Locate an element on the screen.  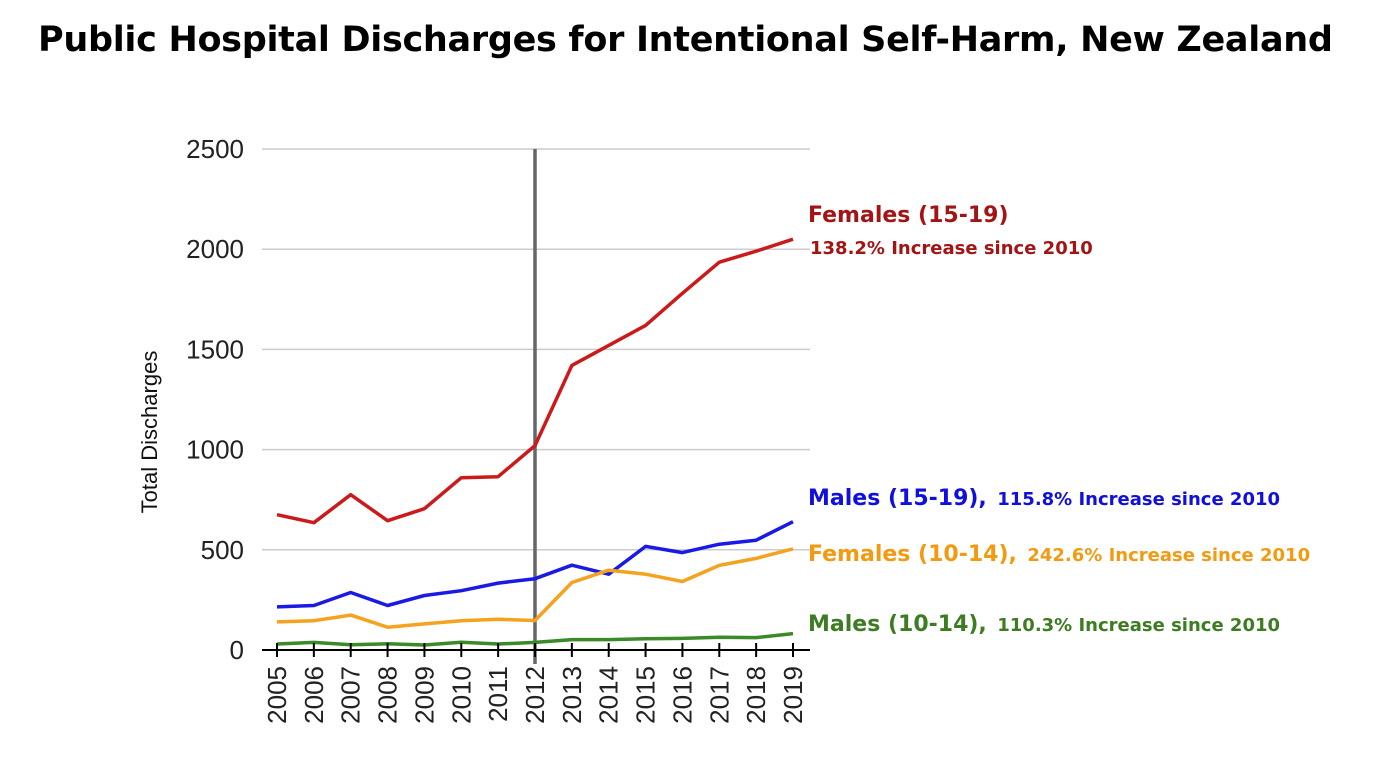
y-tick-labels: 0 500 1000 1500 2000 2500 is located at coordinates (215, 399).